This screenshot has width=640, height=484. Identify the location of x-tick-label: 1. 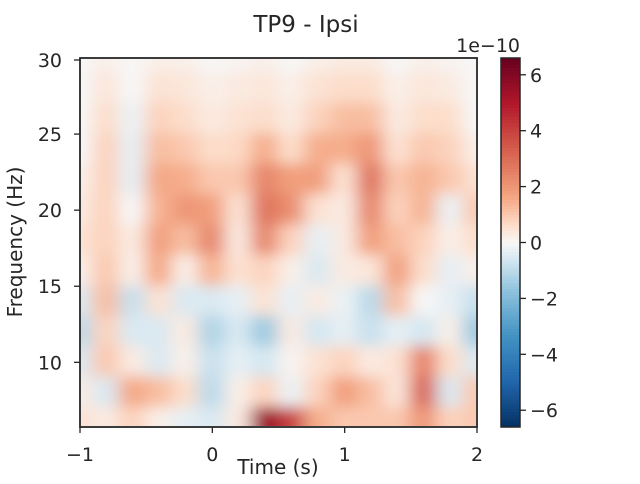
(345, 455).